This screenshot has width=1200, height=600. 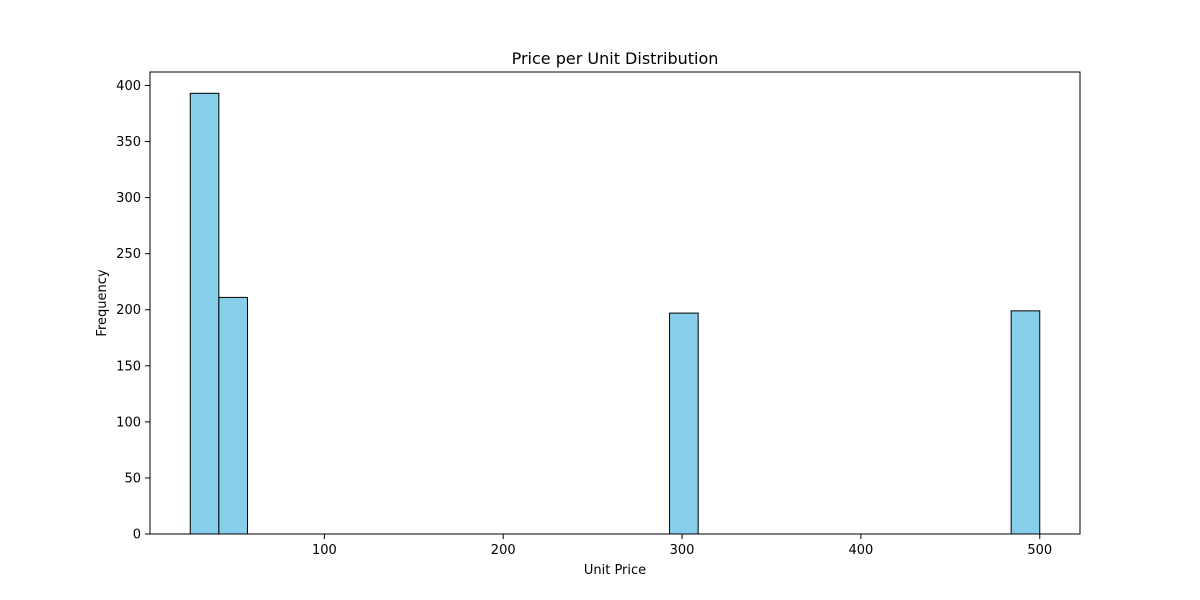 I want to click on y-tick-label: 200, so click(x=128, y=310).